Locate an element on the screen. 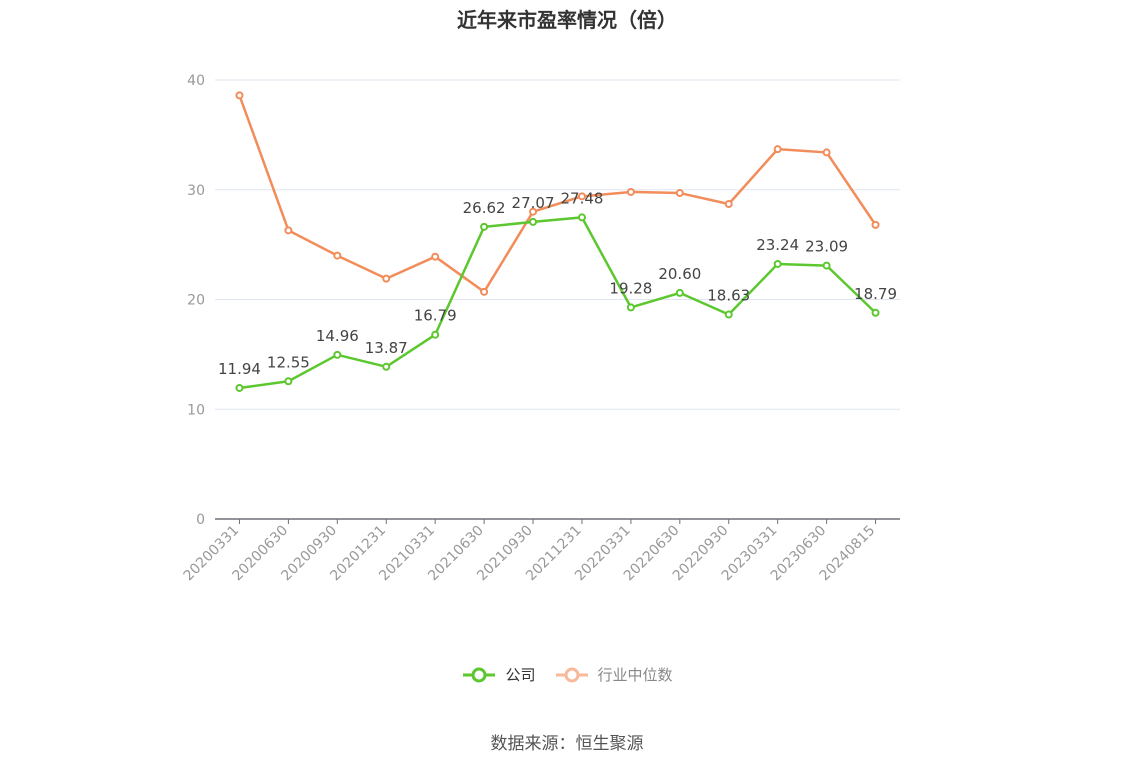  legend: 公司 行业中位数 is located at coordinates (567, 674).